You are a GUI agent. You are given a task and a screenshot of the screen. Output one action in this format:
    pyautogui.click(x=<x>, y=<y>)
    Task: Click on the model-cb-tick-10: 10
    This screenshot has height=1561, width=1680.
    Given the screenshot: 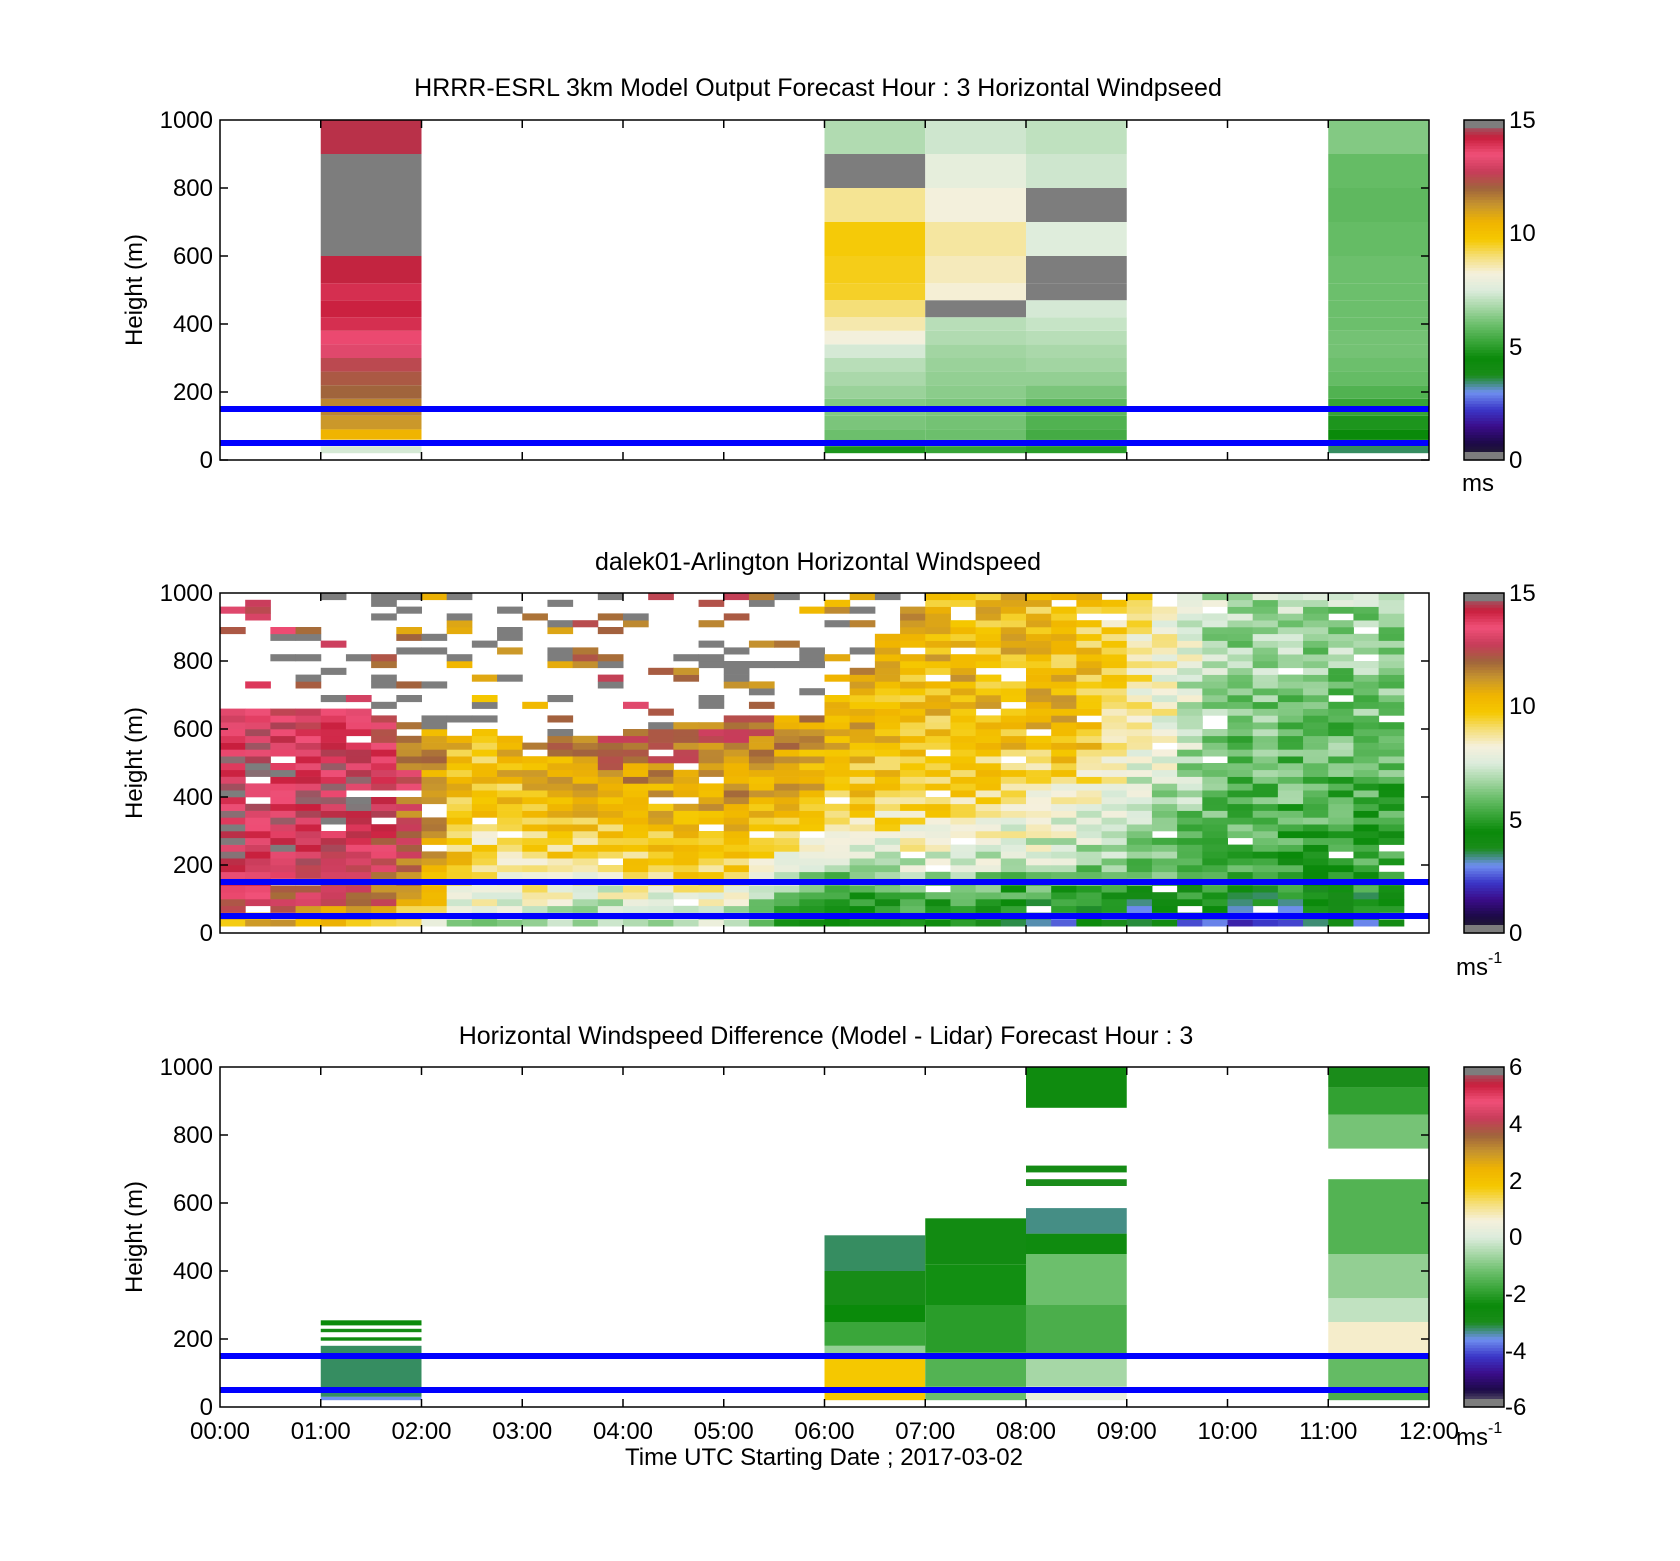 What is the action you would take?
    pyautogui.click(x=1522, y=233)
    